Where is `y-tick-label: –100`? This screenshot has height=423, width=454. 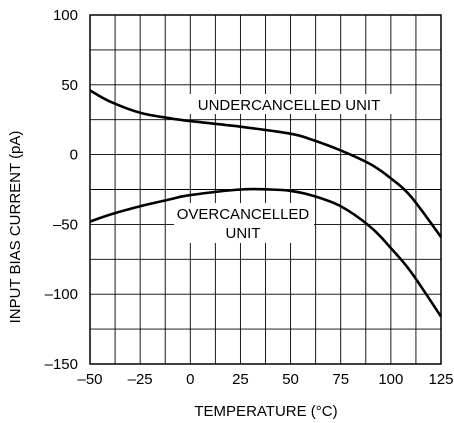
y-tick-label: –100 is located at coordinates (61, 294).